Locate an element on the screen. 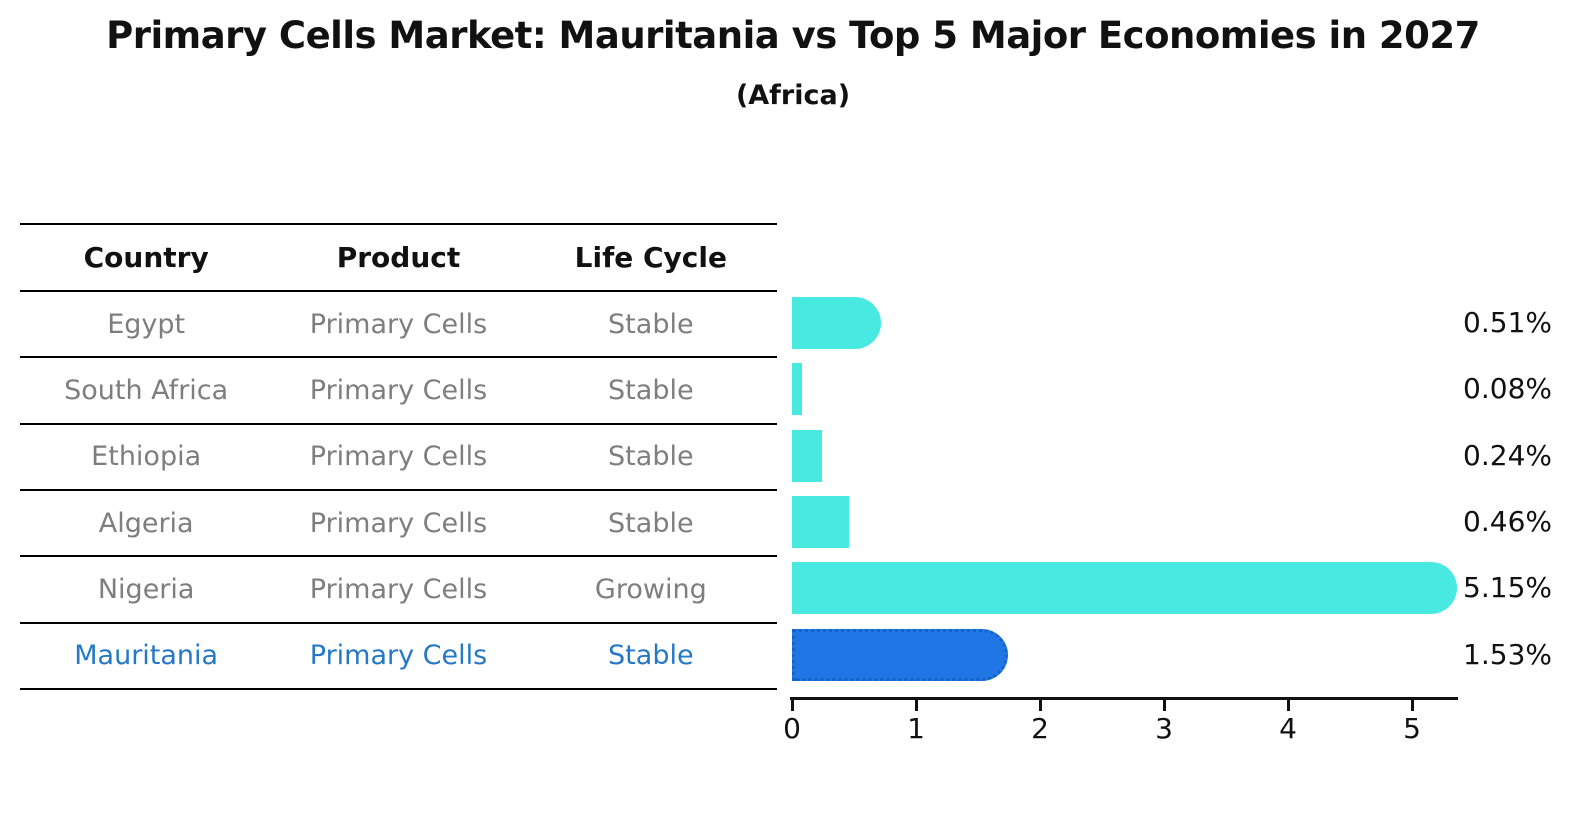 This screenshot has width=1586, height=823. table-cell-life-cycle: Growing is located at coordinates (650, 589).